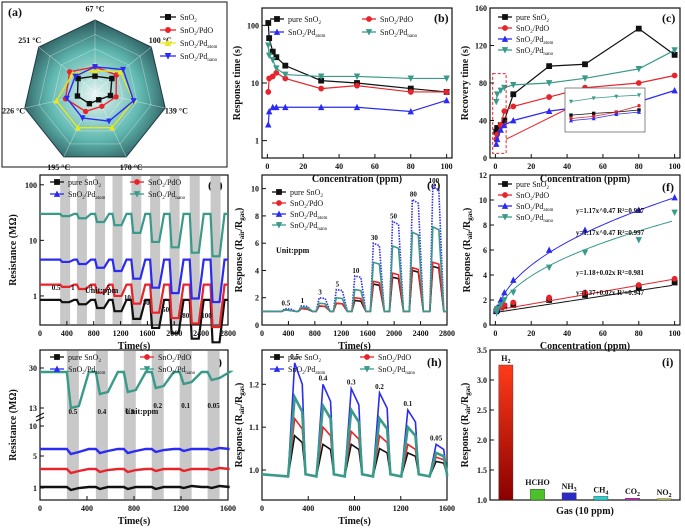 Image resolution: width=685 pixels, height=529 pixels. Describe the element at coordinates (257, 298) in the screenshot. I see `y-tick-label: 2` at that location.